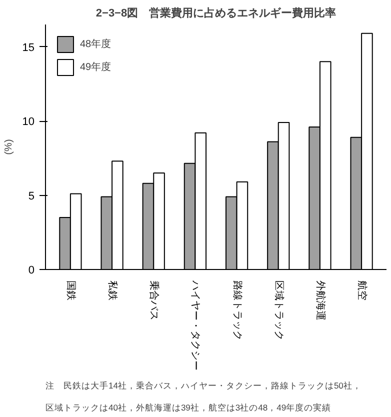  I want to click on y-tick-label: 5, so click(31, 196).